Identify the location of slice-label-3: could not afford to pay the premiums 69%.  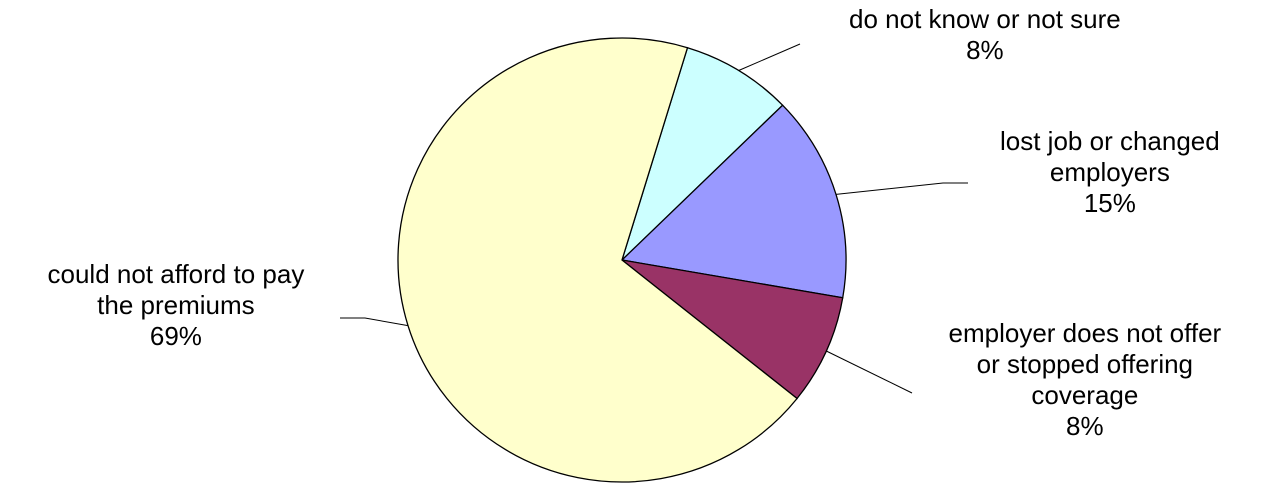
(176, 305).